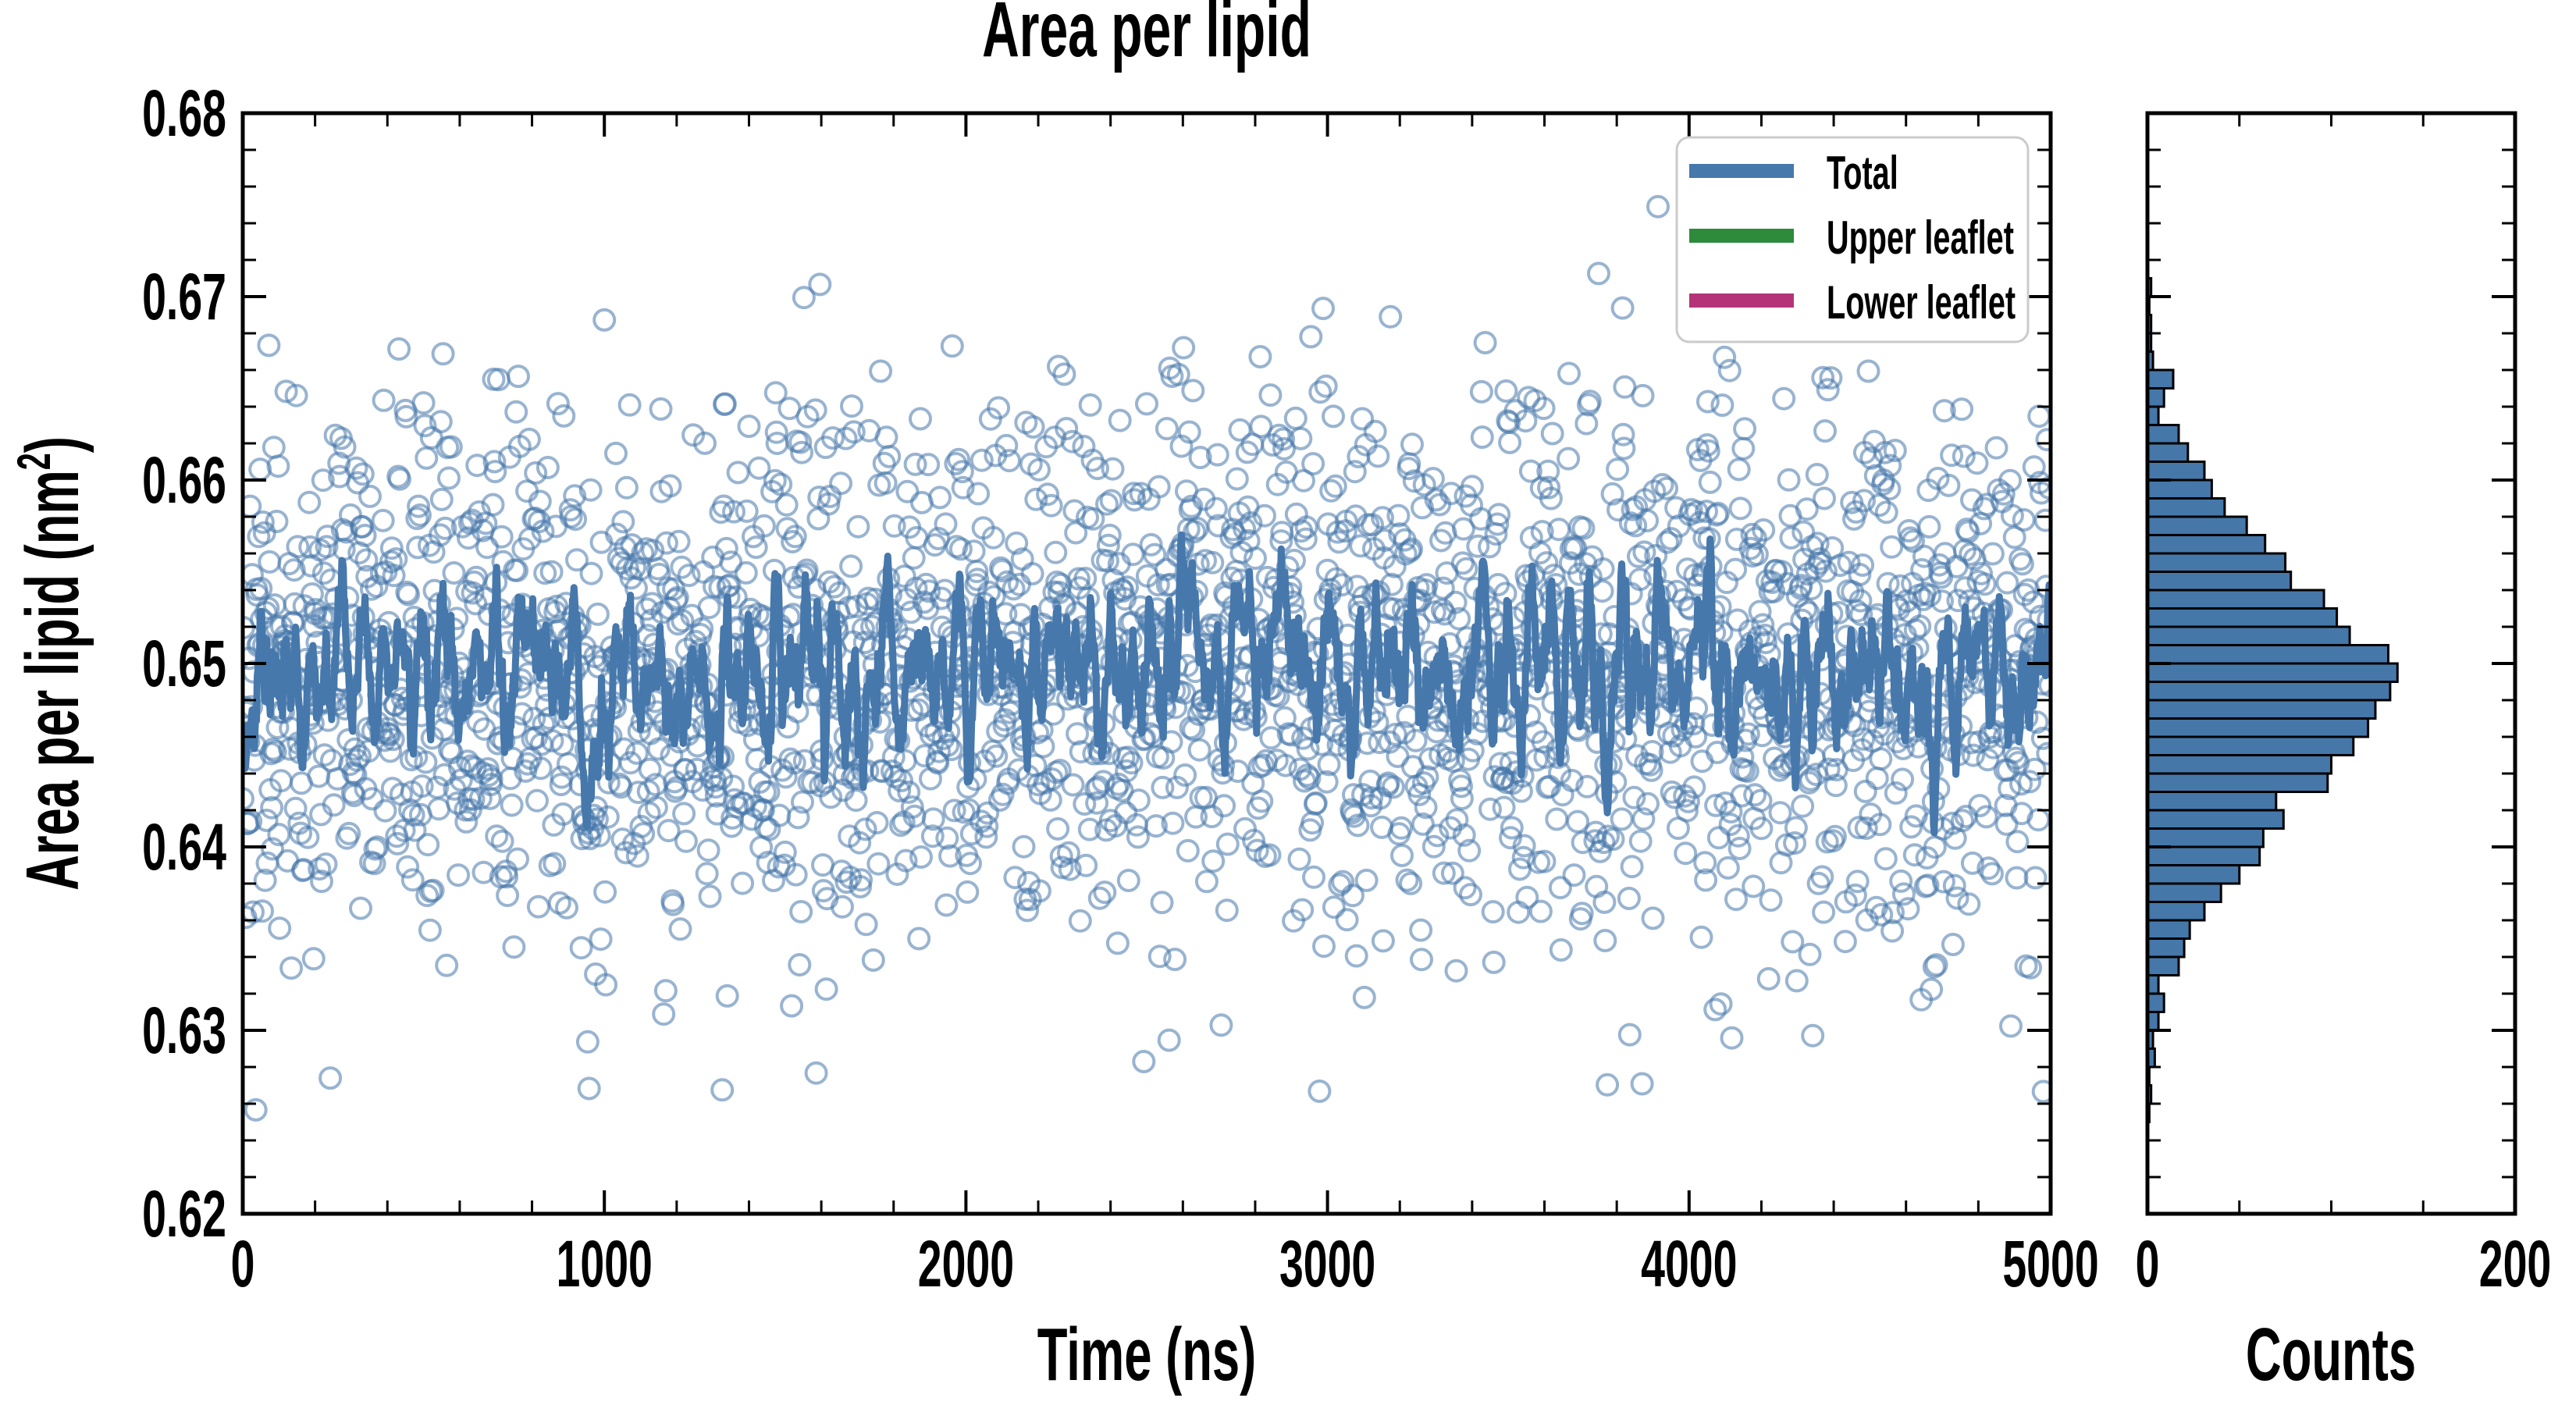 The height and width of the screenshot is (1405, 2576). I want to click on legend-label-total: Total, so click(1862, 173).